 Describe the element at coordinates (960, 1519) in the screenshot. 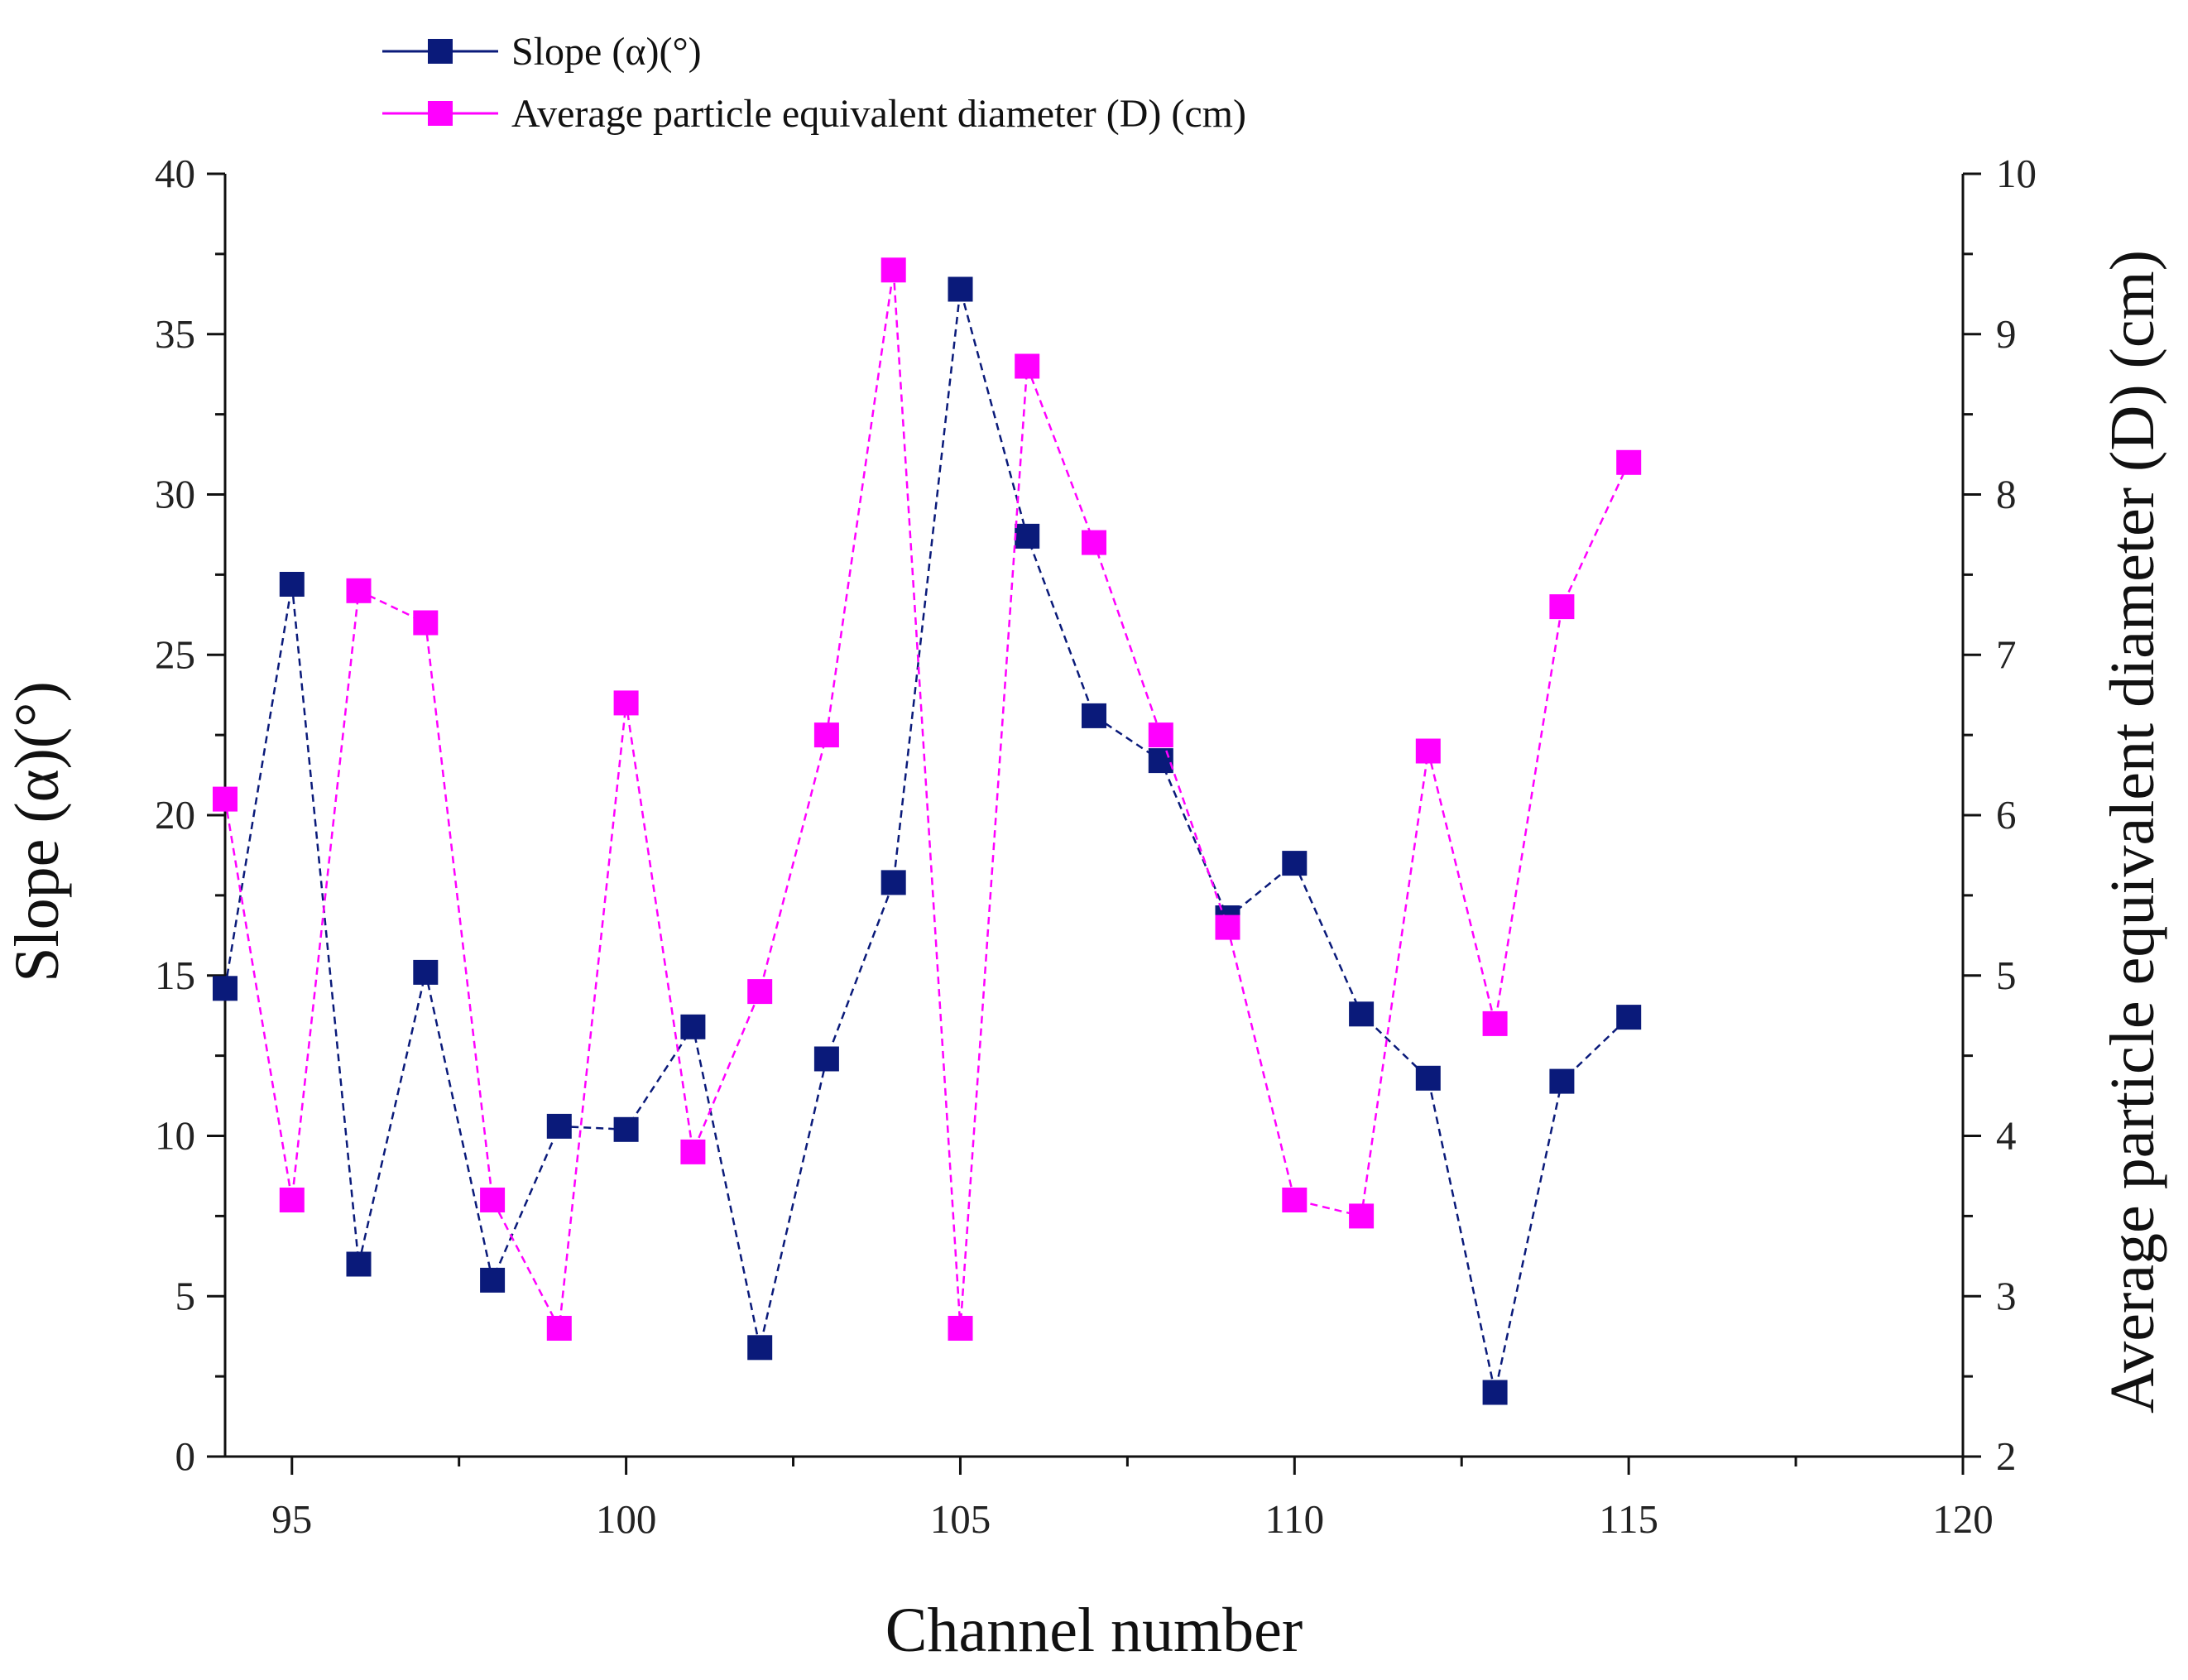

I see `x-tick-label: 105` at that location.